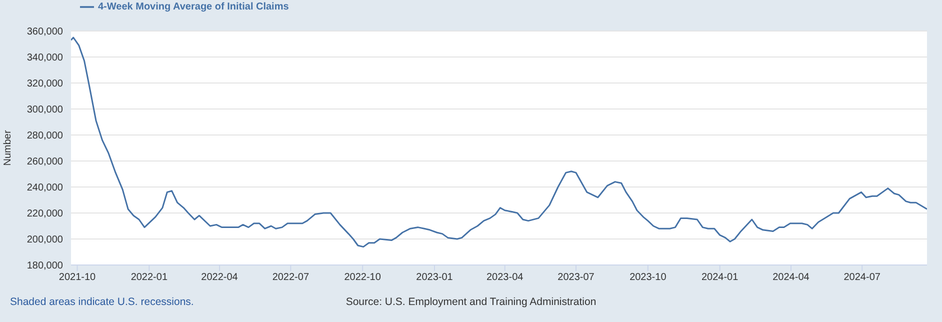 This screenshot has width=942, height=322. What do you see at coordinates (8, 148) in the screenshot?
I see `y-axis-title: Number` at bounding box center [8, 148].